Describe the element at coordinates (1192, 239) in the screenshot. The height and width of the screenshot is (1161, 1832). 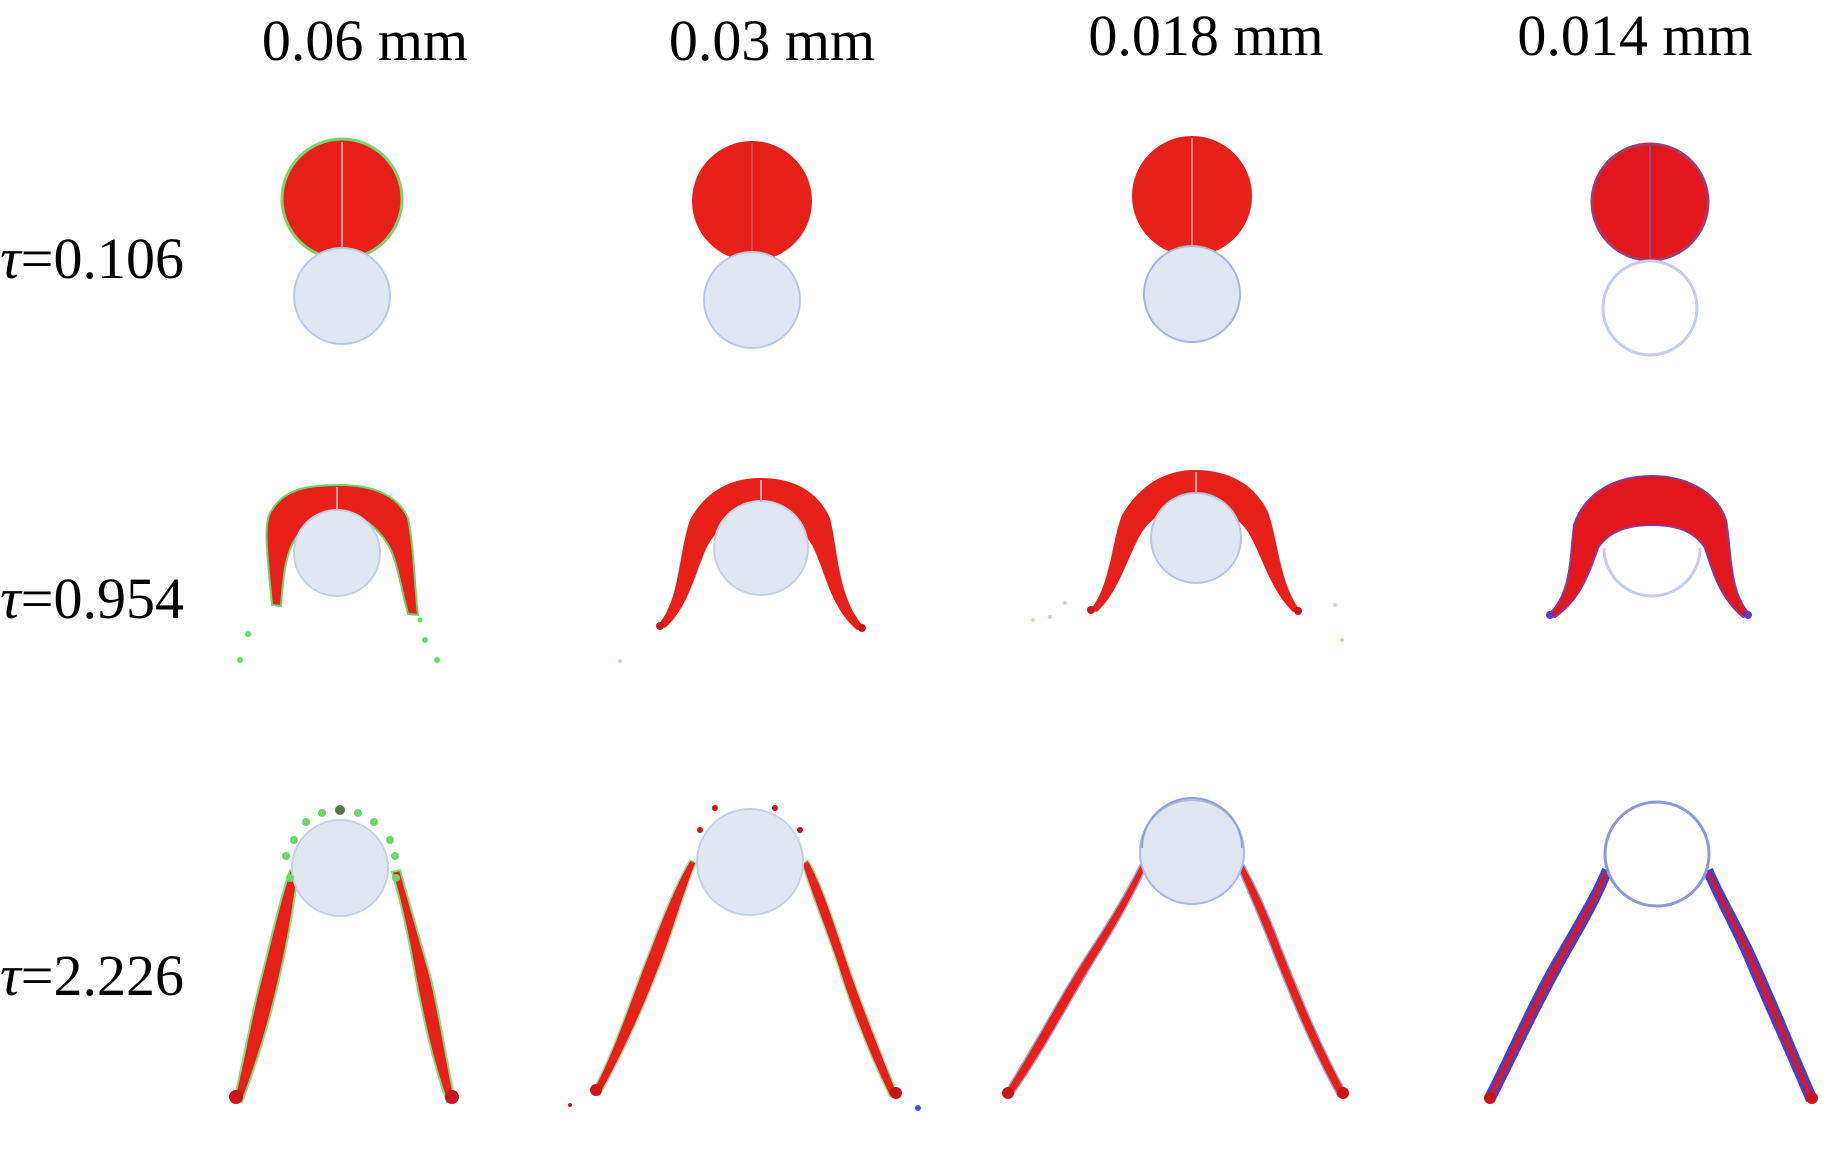
I see `panel-r1-c3` at that location.